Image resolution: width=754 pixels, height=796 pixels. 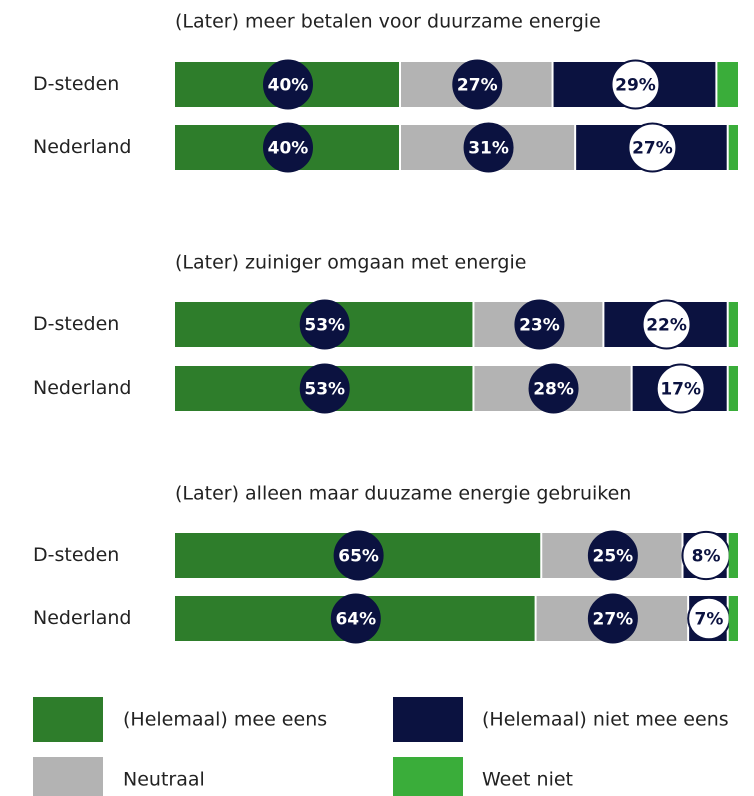 I want to click on value-label: 65%, so click(x=358, y=557).